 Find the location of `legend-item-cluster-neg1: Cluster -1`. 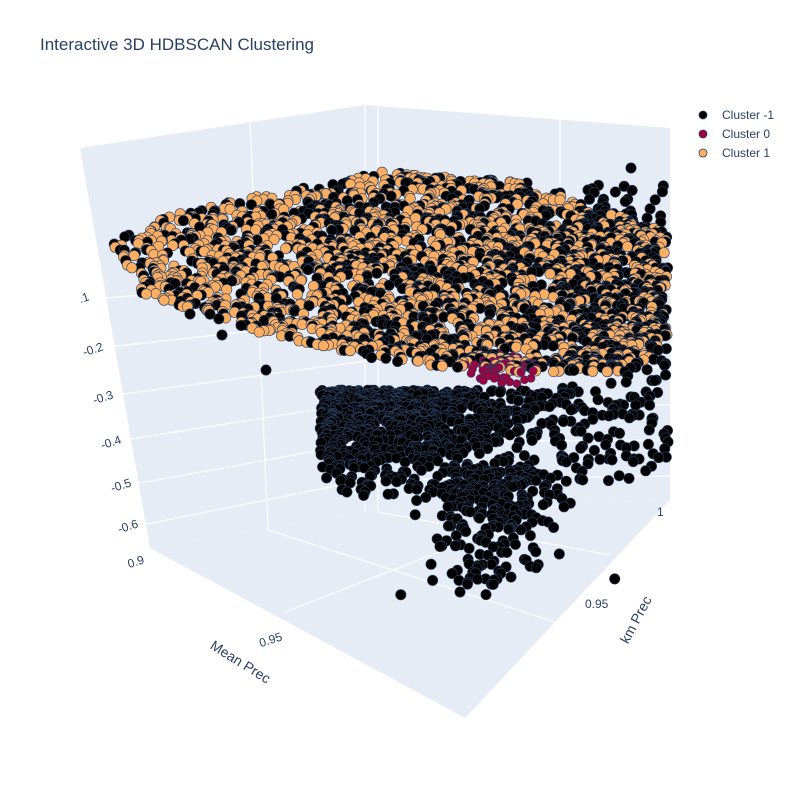

legend-item-cluster-neg1: Cluster -1 is located at coordinates (736, 115).